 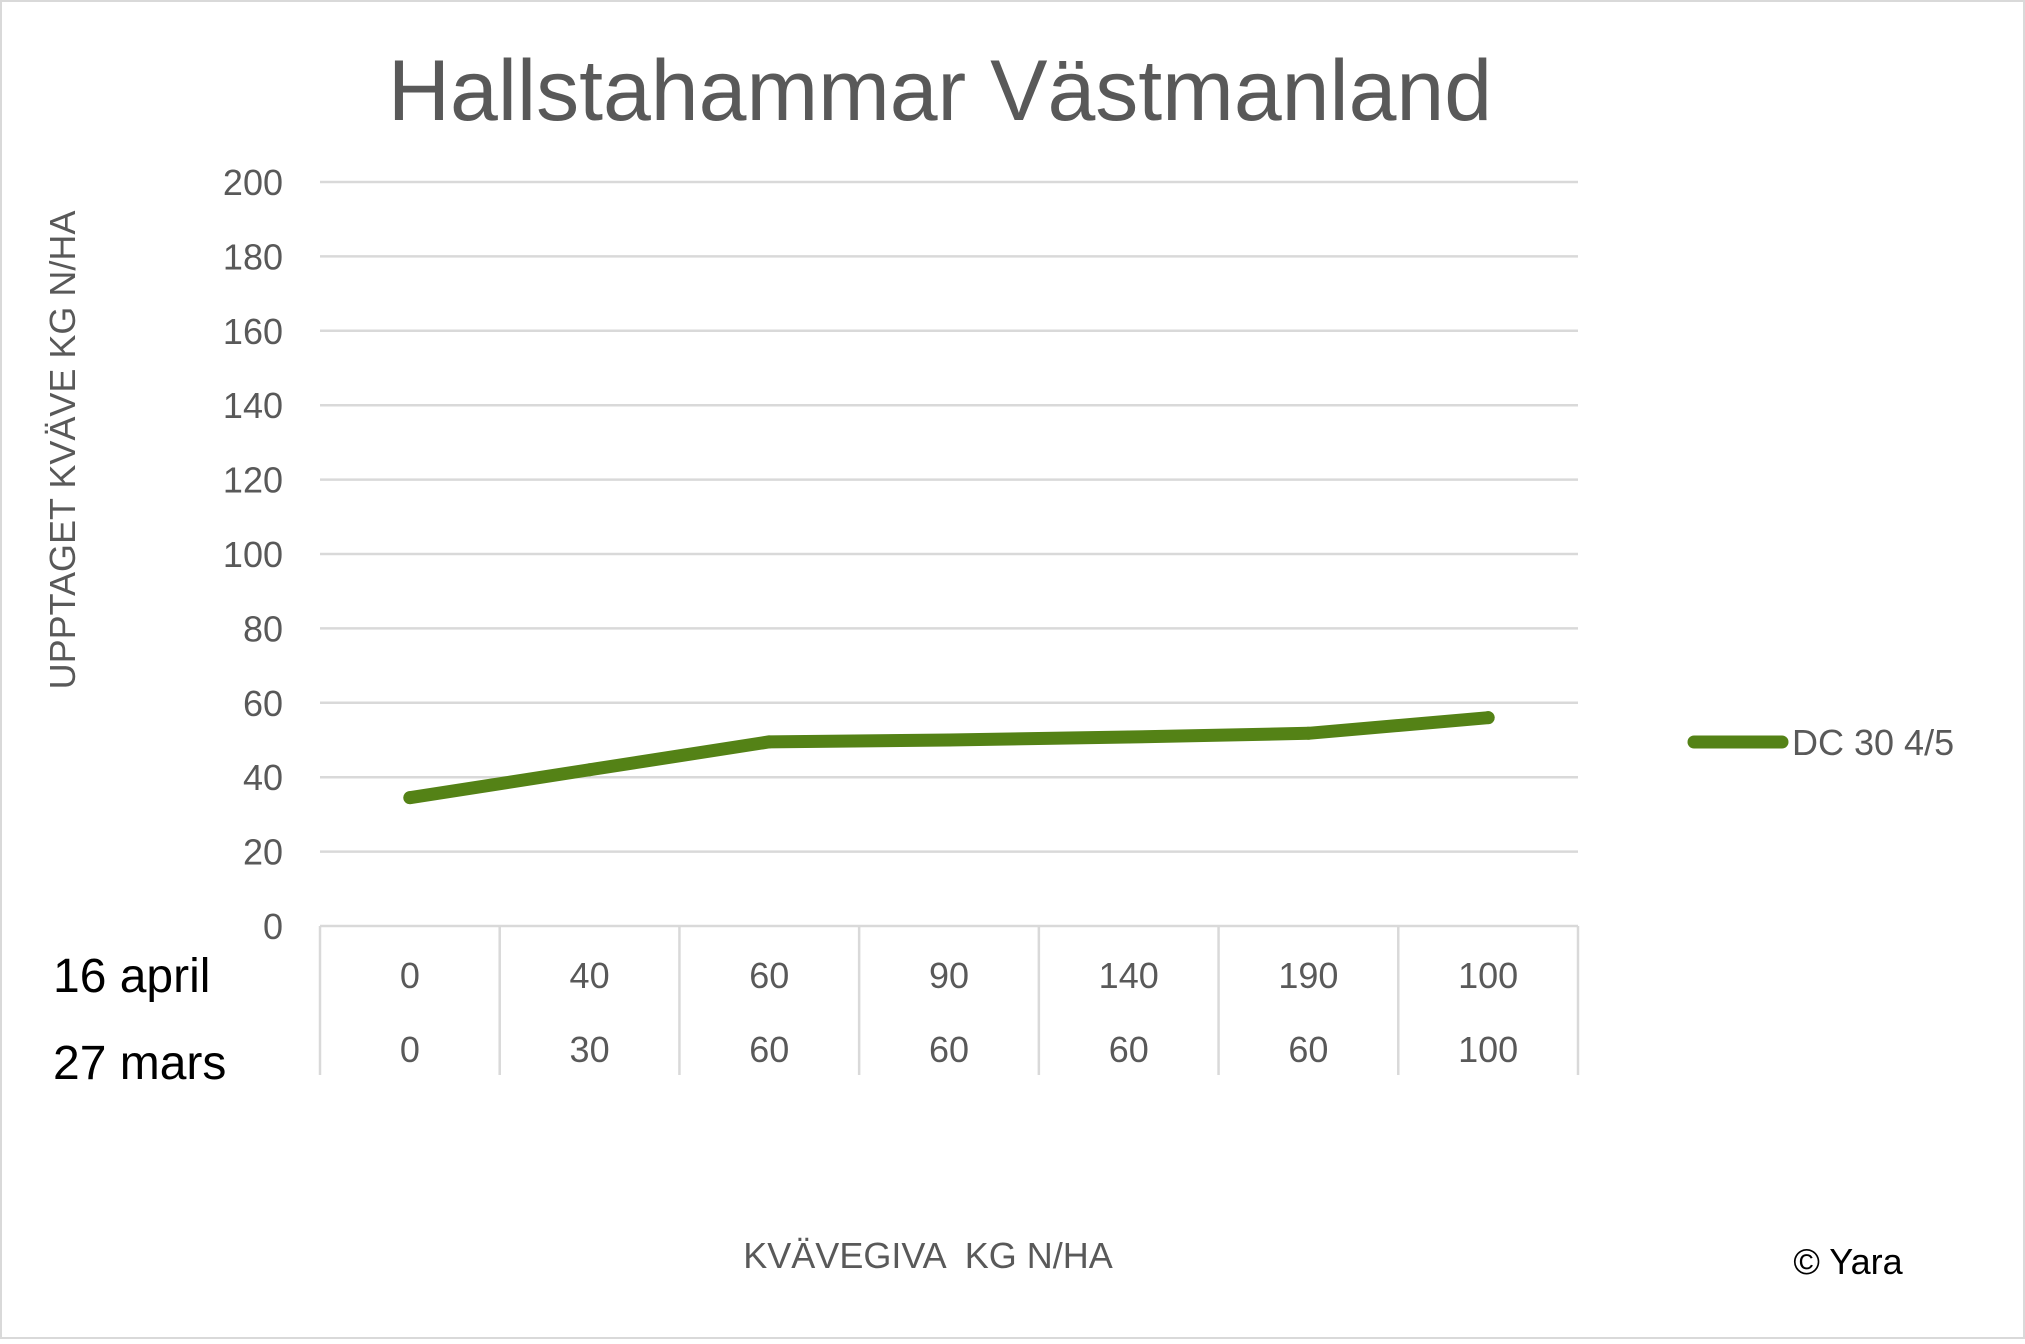 I want to click on y-tick-label: 120, so click(x=253, y=480).